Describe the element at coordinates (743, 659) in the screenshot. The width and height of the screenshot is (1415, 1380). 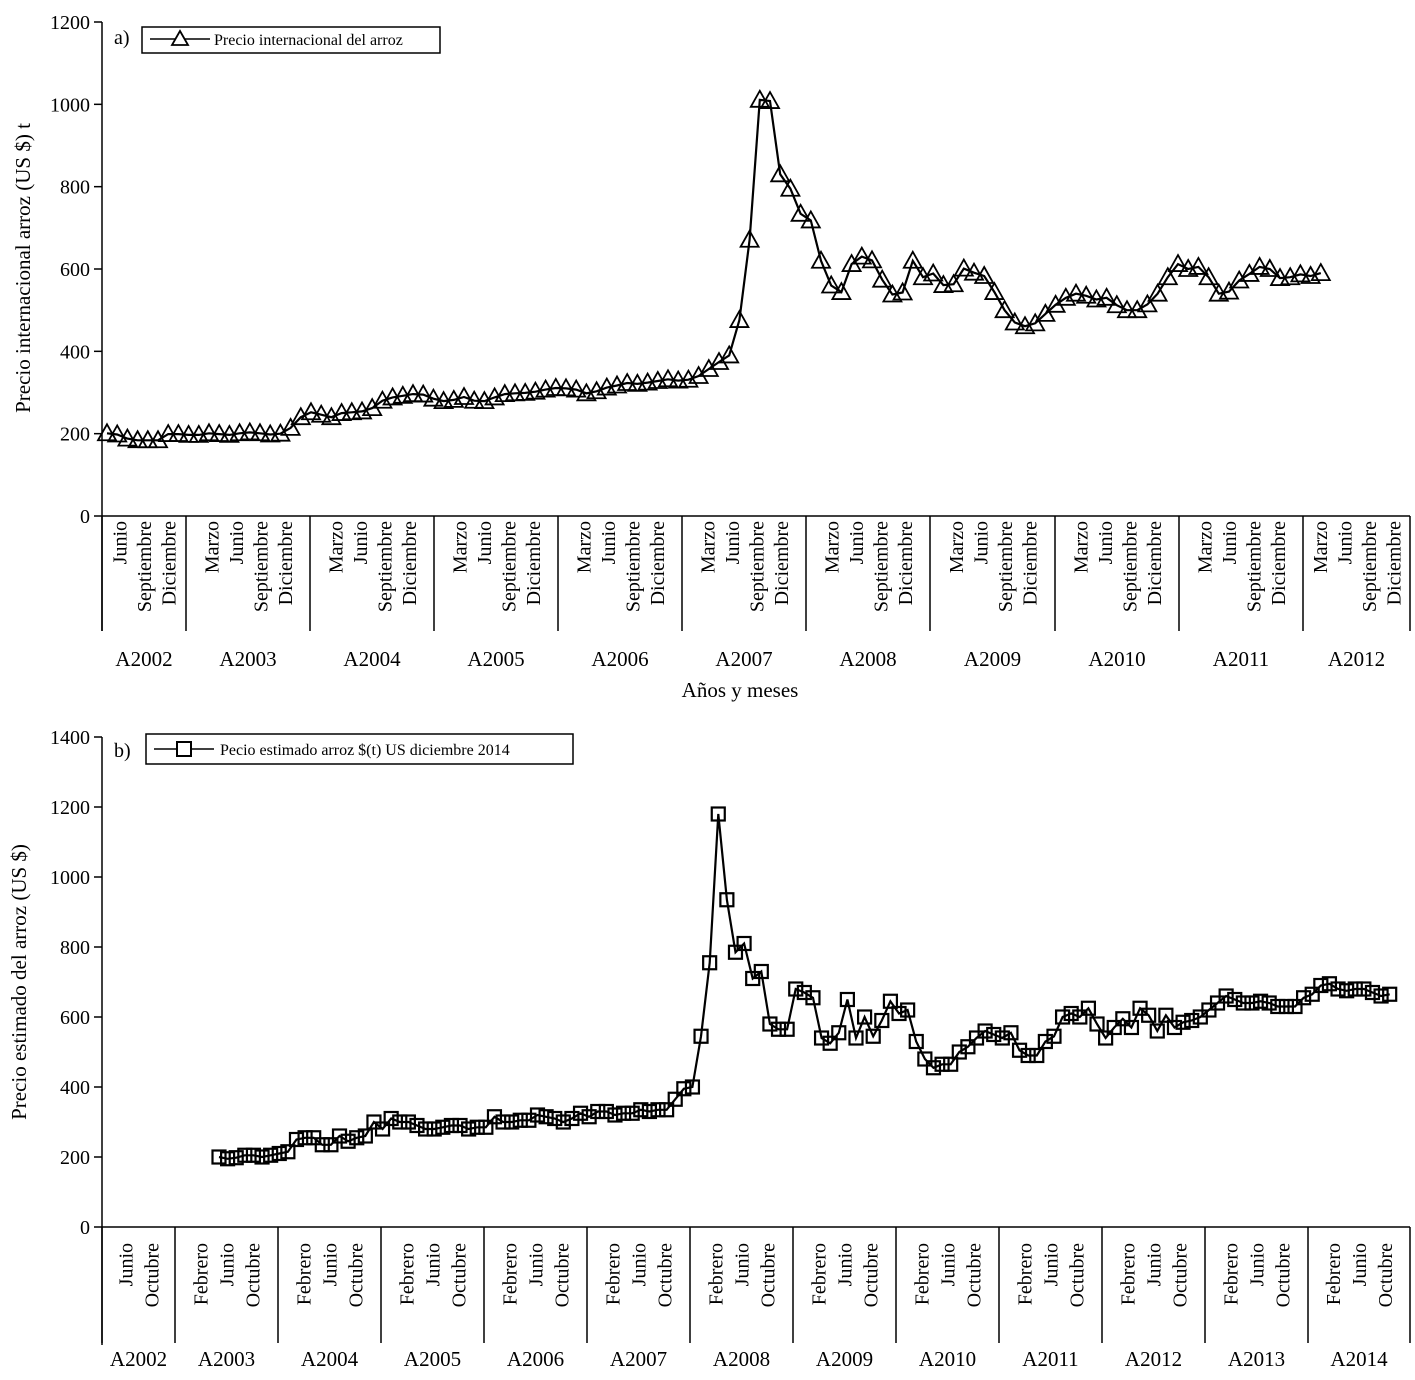
I see `x-year-label: A2007` at that location.